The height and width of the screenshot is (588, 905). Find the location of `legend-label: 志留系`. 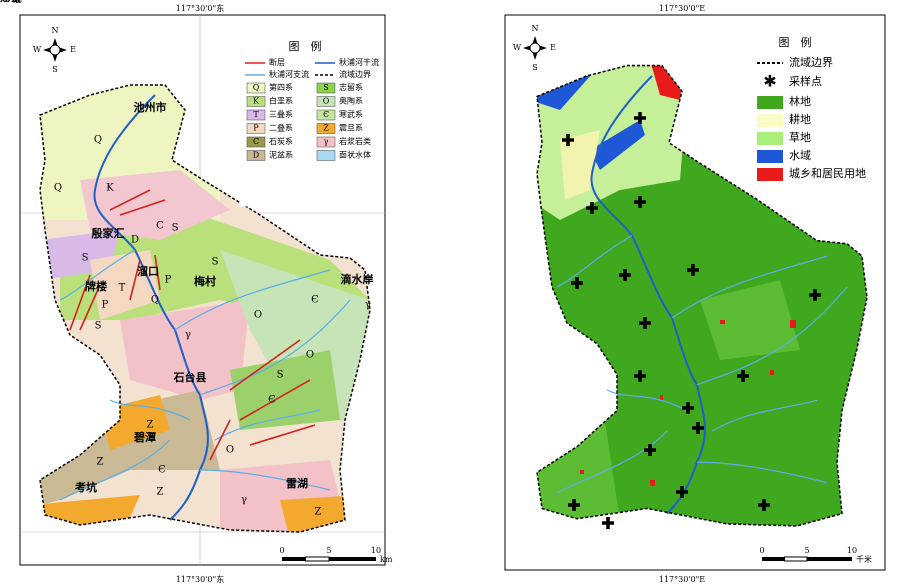

legend-label: 志留系 is located at coordinates (351, 87).